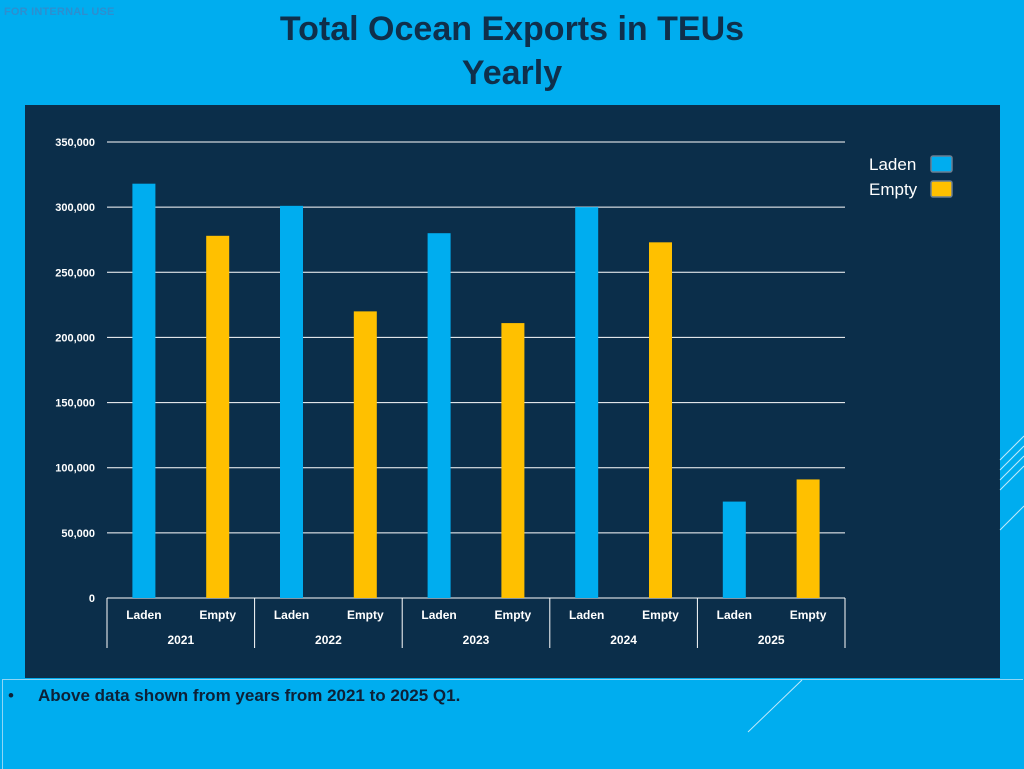 The height and width of the screenshot is (769, 1024). Describe the element at coordinates (75, 338) in the screenshot. I see `y-tick-label: 200,000` at that location.